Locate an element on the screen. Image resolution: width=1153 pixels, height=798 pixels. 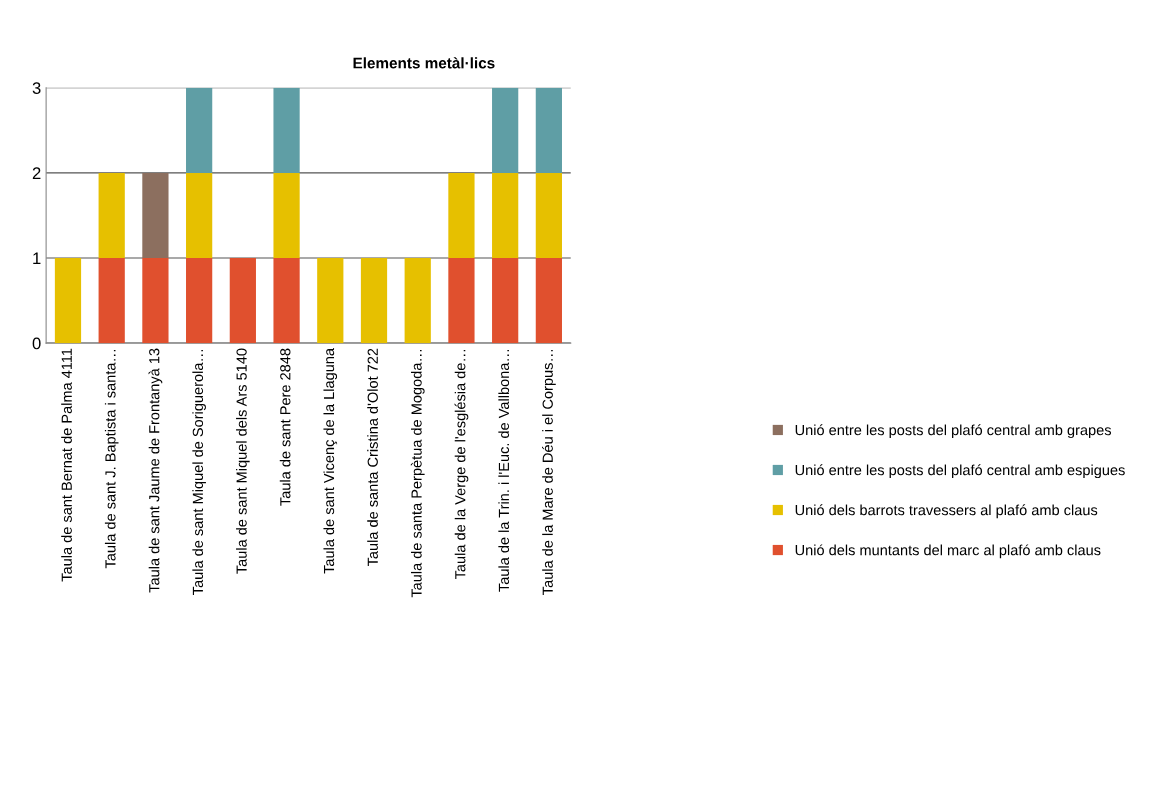
y-tick-label: 2 is located at coordinates (36, 173).